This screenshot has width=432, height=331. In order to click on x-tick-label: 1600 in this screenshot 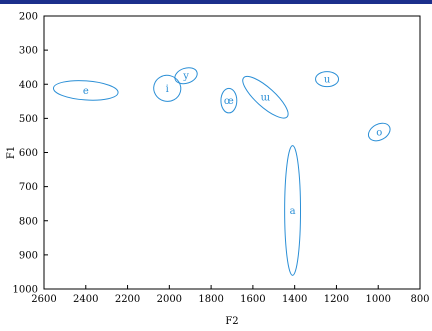, I will do `click(252, 299)`.